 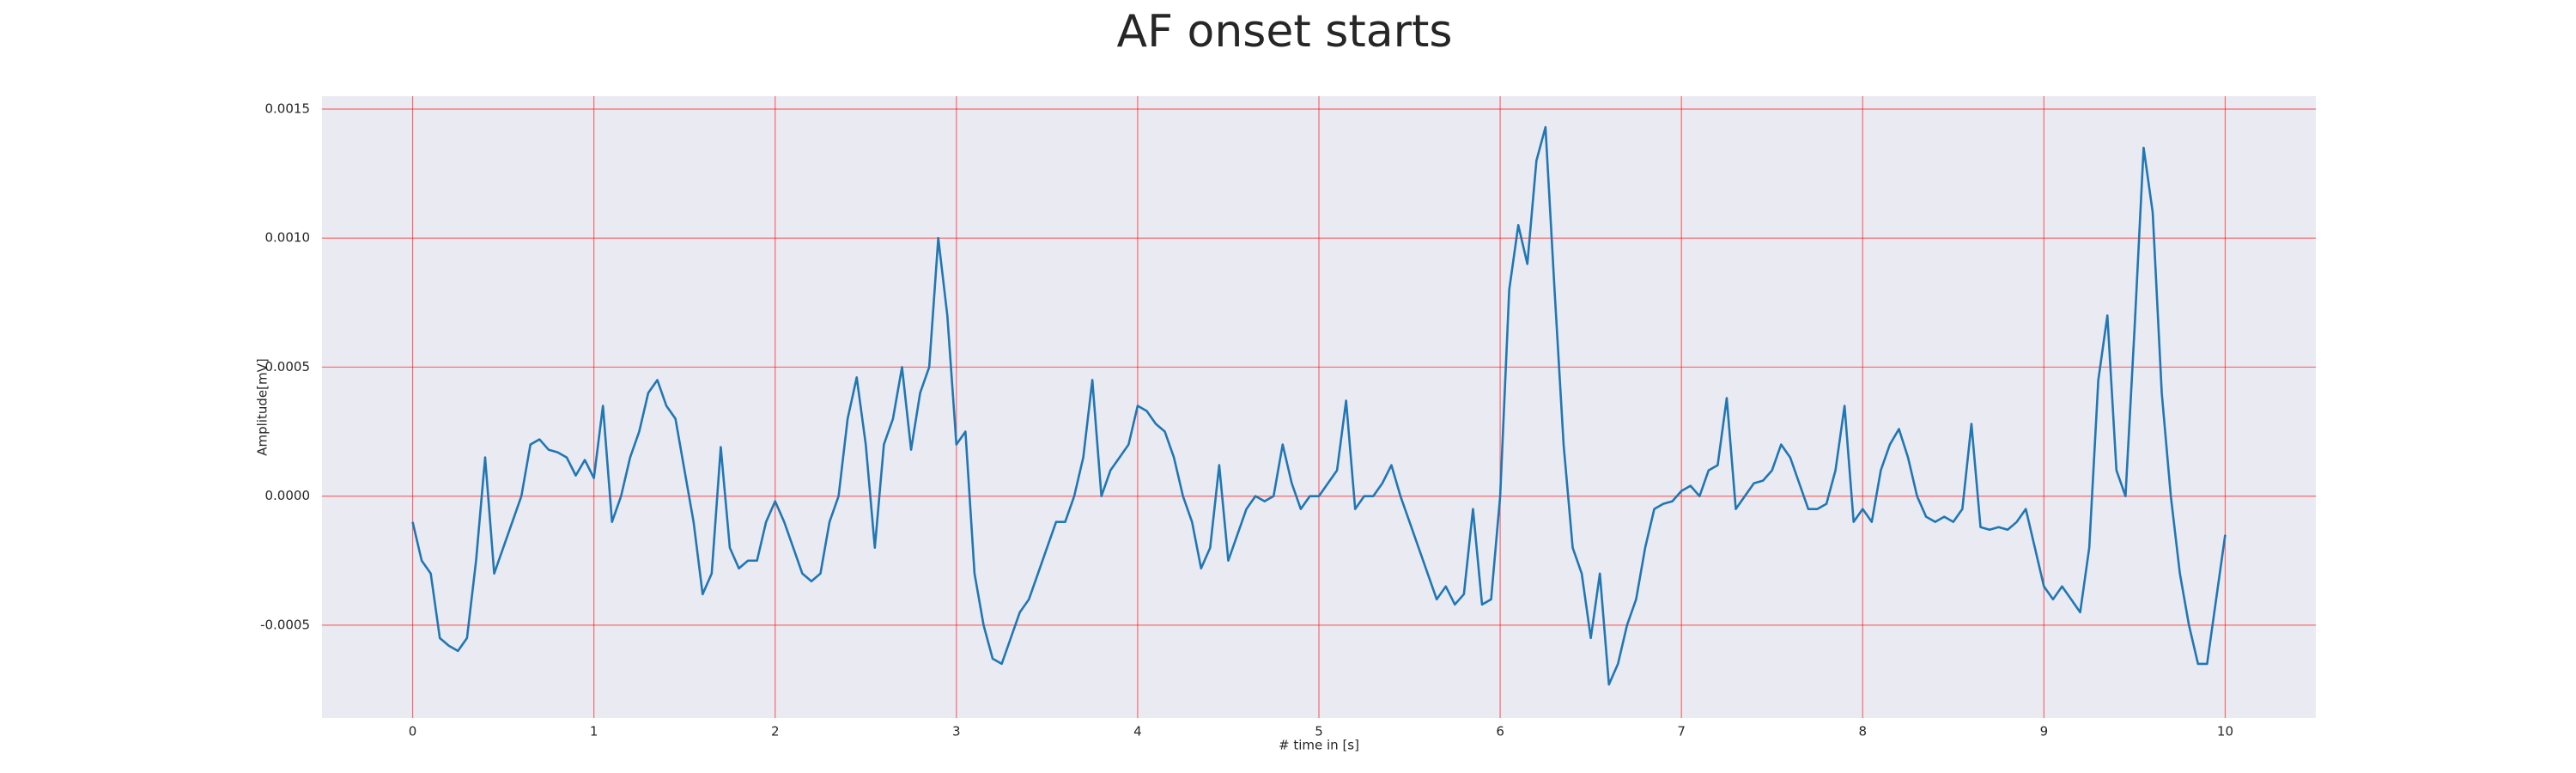 What do you see at coordinates (594, 732) in the screenshot?
I see `x-tick-label: 1` at bounding box center [594, 732].